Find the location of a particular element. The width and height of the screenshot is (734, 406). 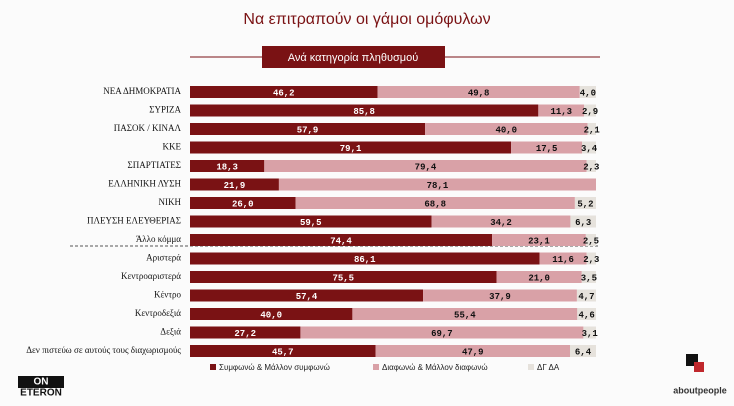

value-label: 34,2 is located at coordinates (501, 223).